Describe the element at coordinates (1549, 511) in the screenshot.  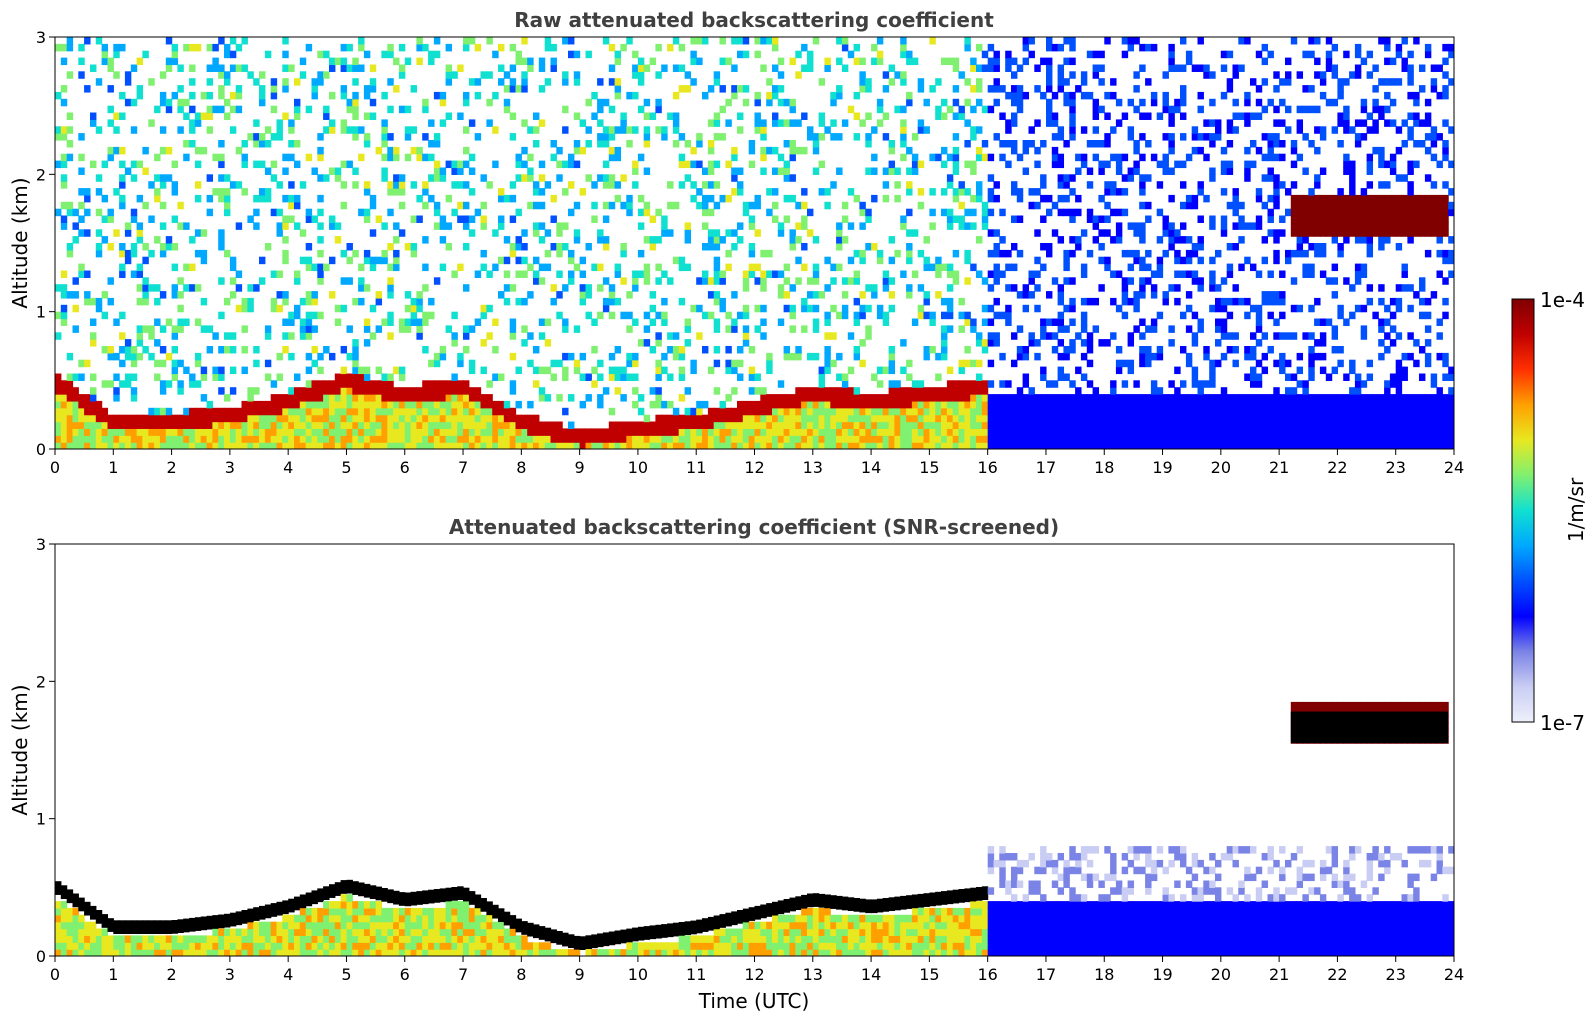
I see `colorbar: 1e-4 1e-7 1/m/sr` at that location.